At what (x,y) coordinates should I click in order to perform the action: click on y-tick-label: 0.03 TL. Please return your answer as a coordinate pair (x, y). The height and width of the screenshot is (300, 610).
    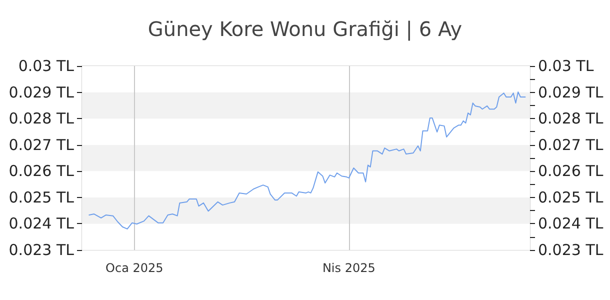
    Looking at the image, I should click on (46, 66).